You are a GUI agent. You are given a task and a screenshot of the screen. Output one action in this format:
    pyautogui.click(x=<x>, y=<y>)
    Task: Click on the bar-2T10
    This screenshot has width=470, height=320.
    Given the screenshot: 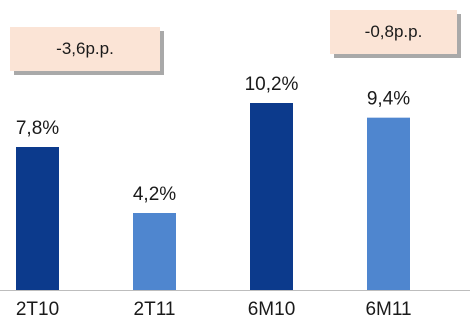 What is the action you would take?
    pyautogui.click(x=37, y=218)
    